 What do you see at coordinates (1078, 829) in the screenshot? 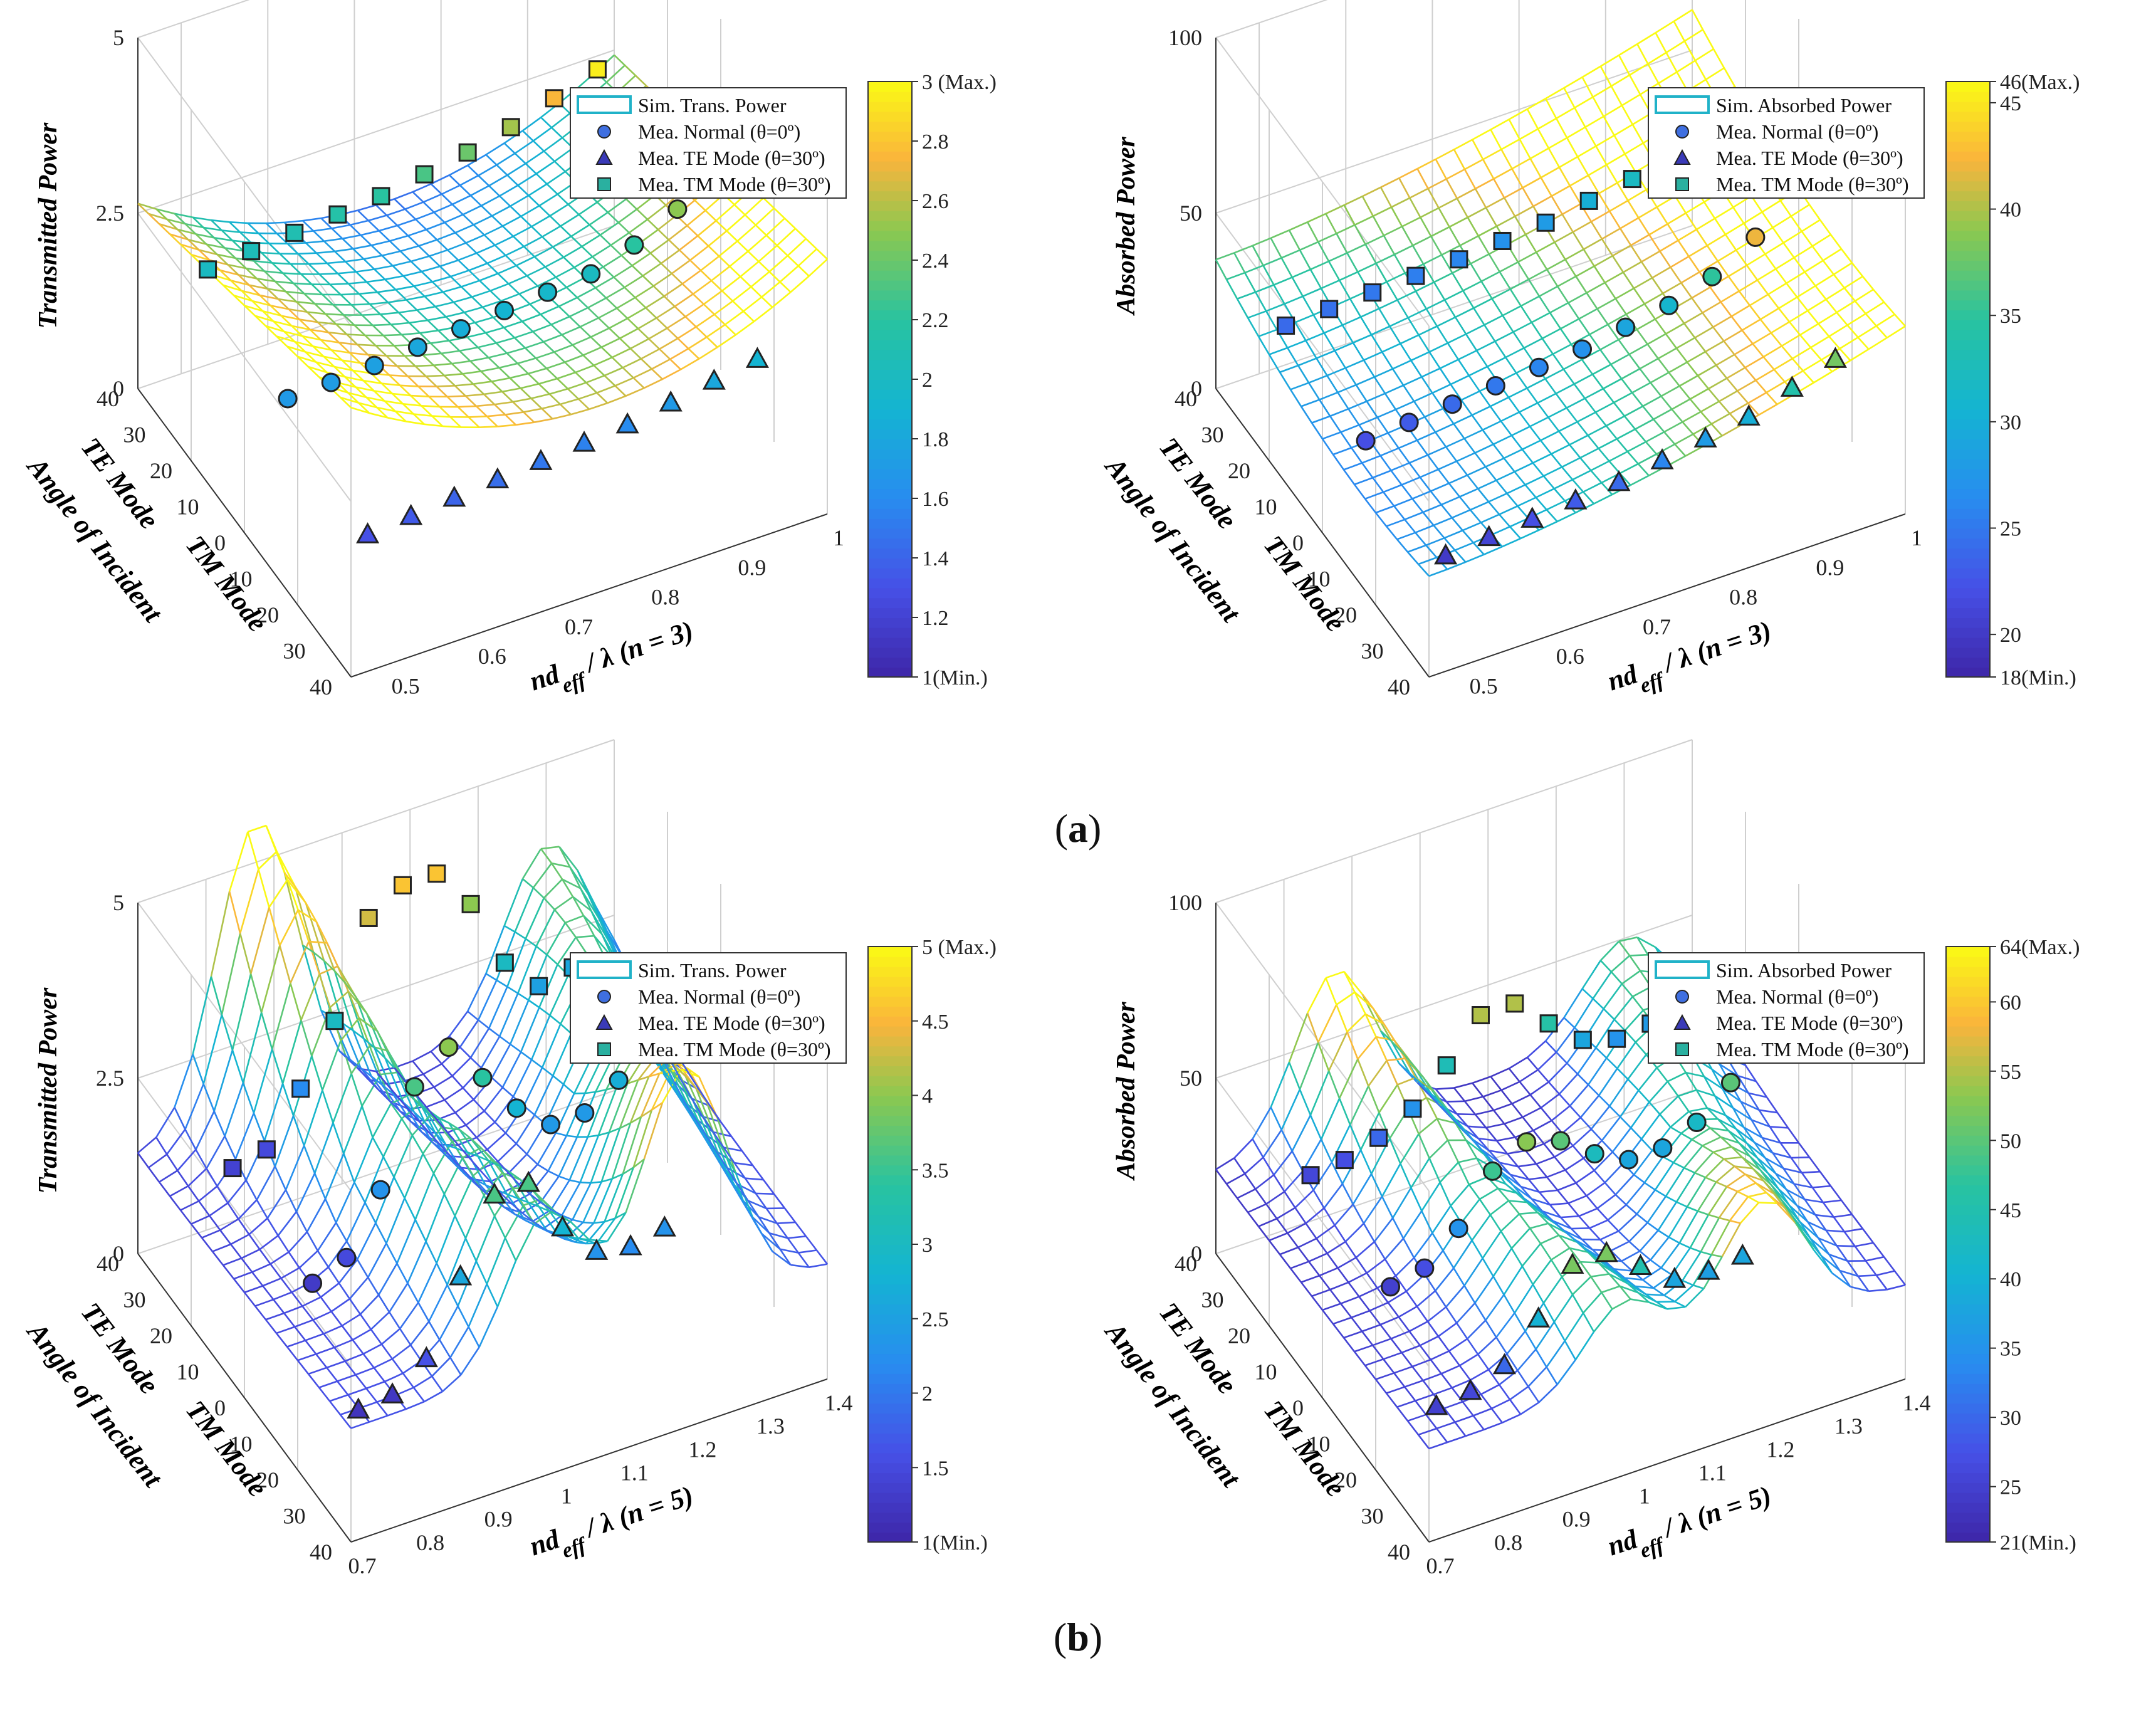
I see `caption-a-letter: a` at bounding box center [1078, 829].